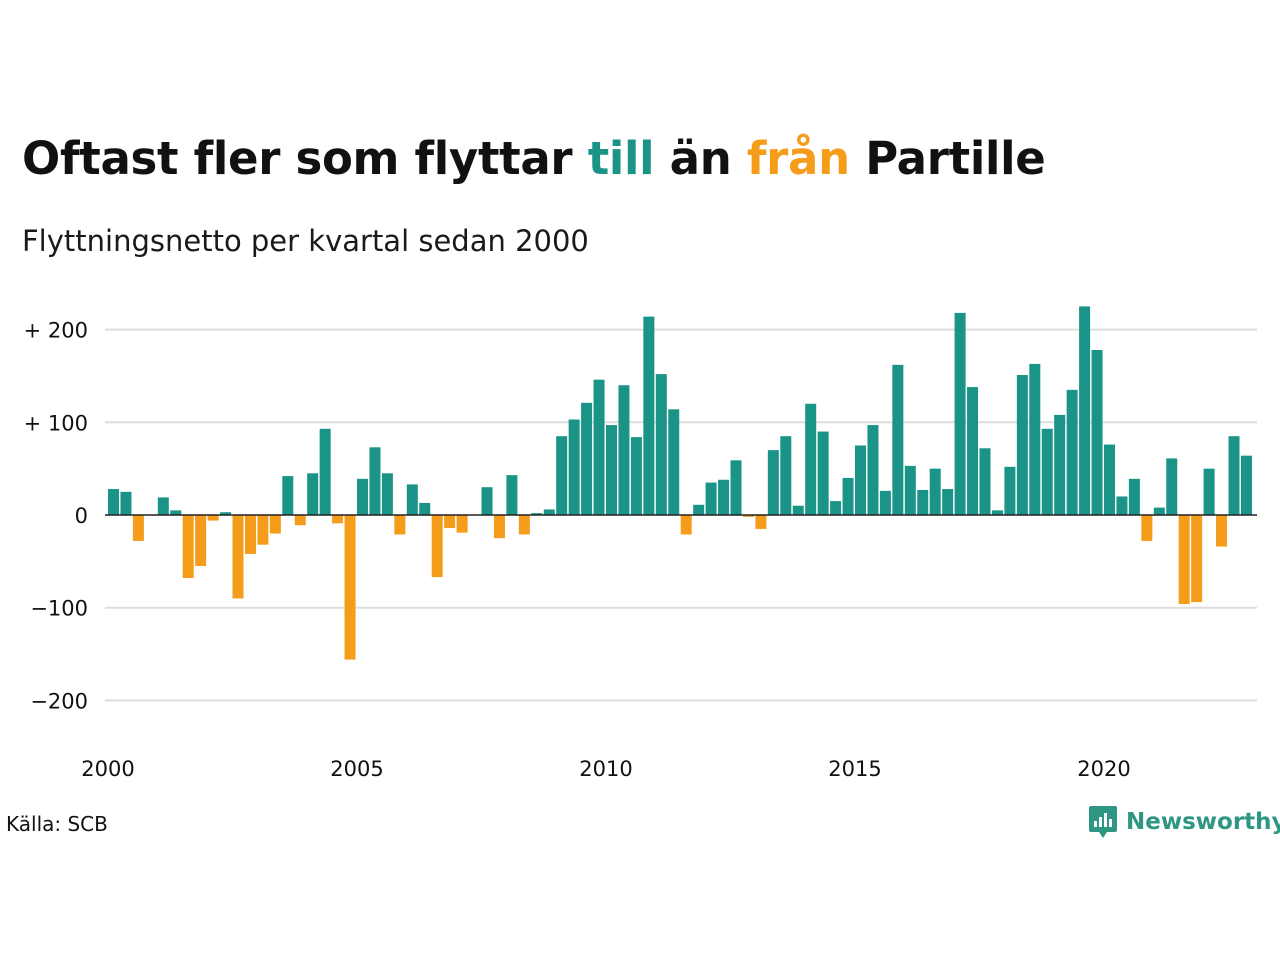 The image size is (1280, 960). What do you see at coordinates (605, 769) in the screenshot?
I see `x-tick-label: 2010` at bounding box center [605, 769].